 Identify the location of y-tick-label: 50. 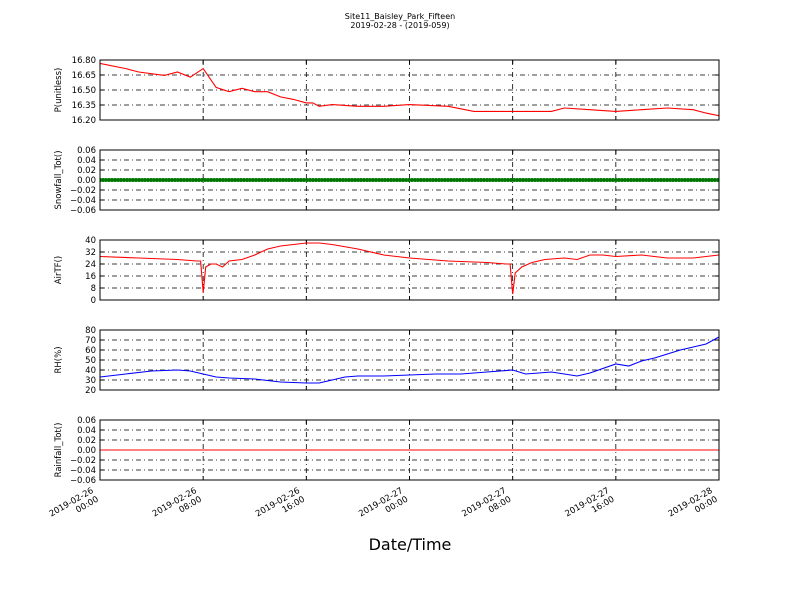
(90, 361).